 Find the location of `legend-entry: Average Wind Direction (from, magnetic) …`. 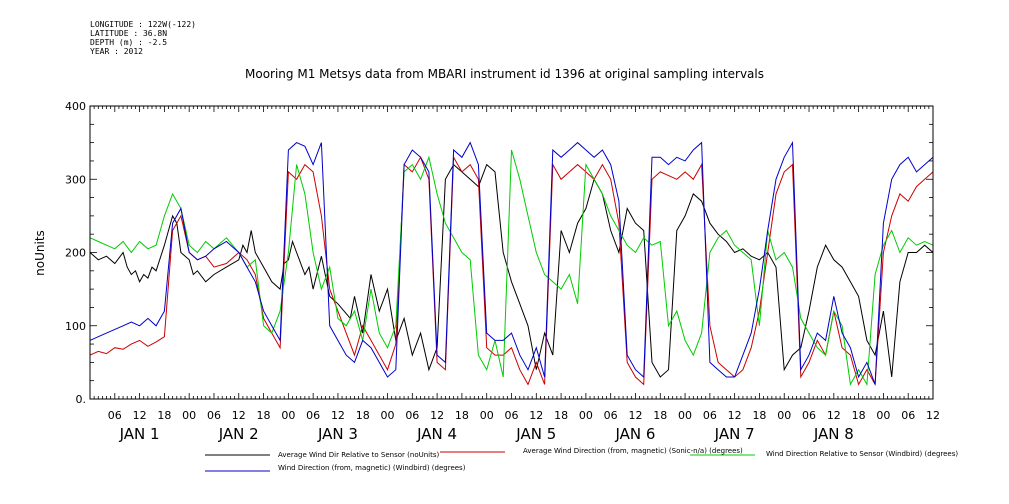

legend-entry: Average Wind Direction (from, magnetic) … is located at coordinates (633, 451).